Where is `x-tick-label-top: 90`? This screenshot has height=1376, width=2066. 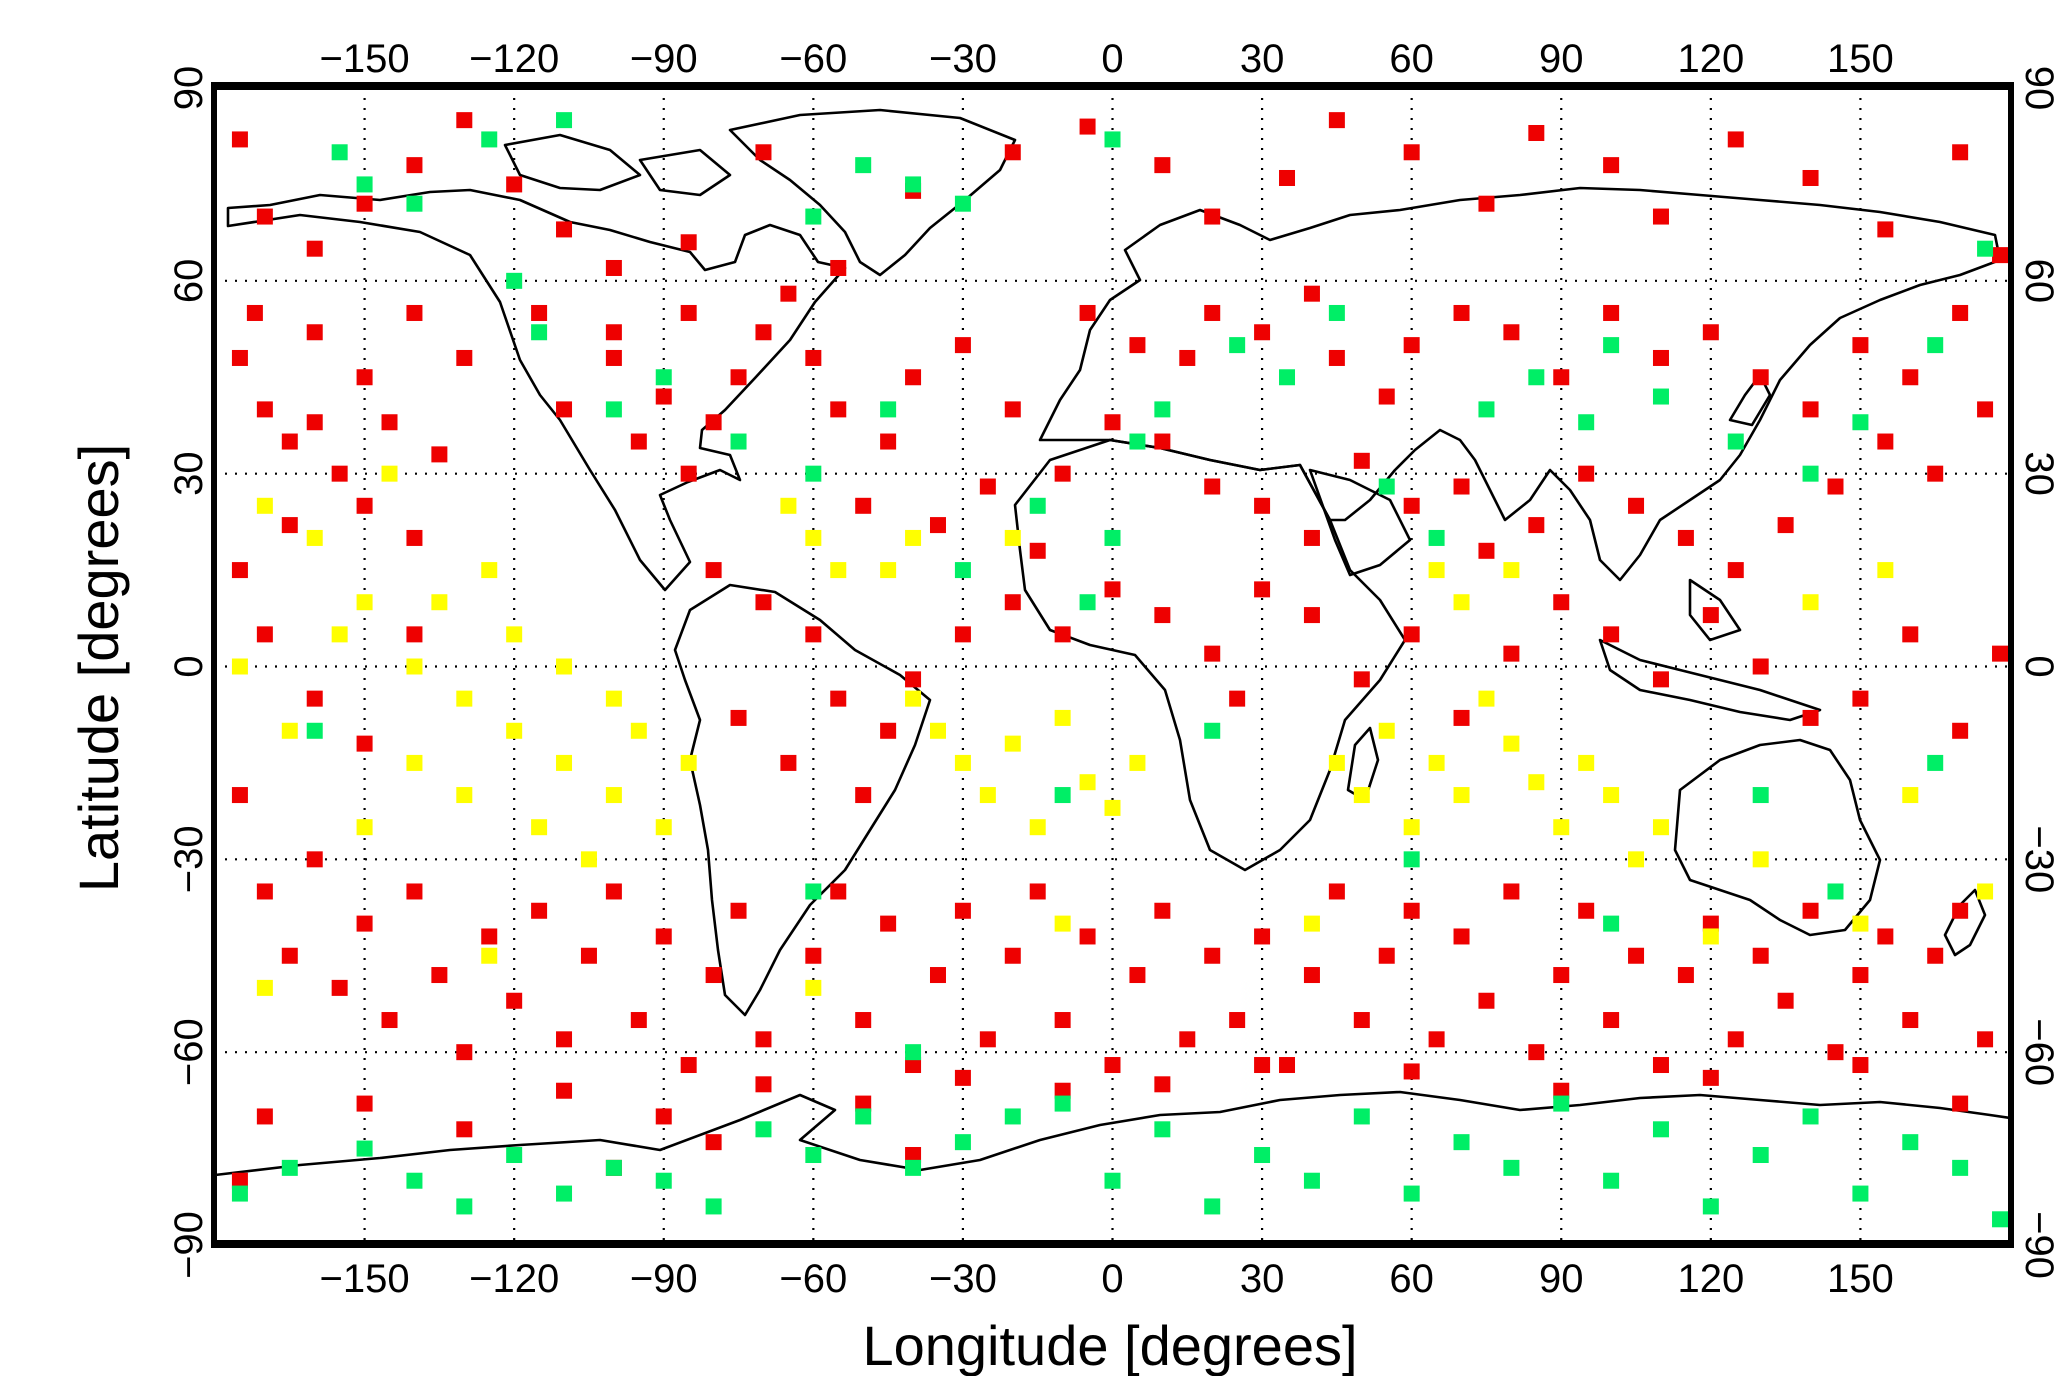 x-tick-label-top: 90 is located at coordinates (1561, 59).